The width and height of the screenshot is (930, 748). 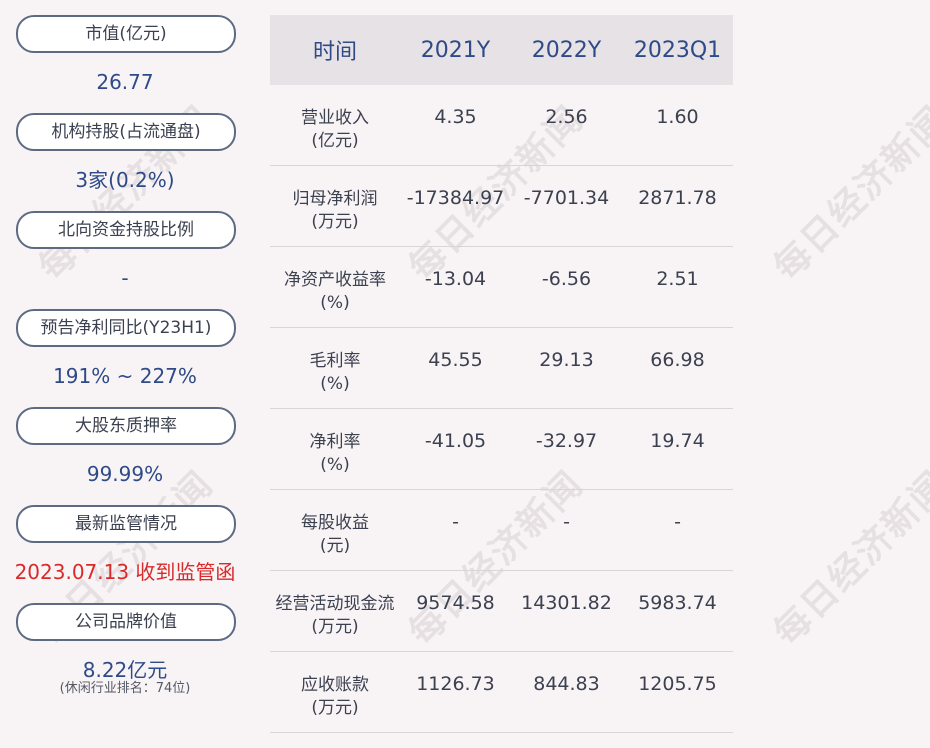 I want to click on table-cell: 45.55, so click(x=455, y=360).